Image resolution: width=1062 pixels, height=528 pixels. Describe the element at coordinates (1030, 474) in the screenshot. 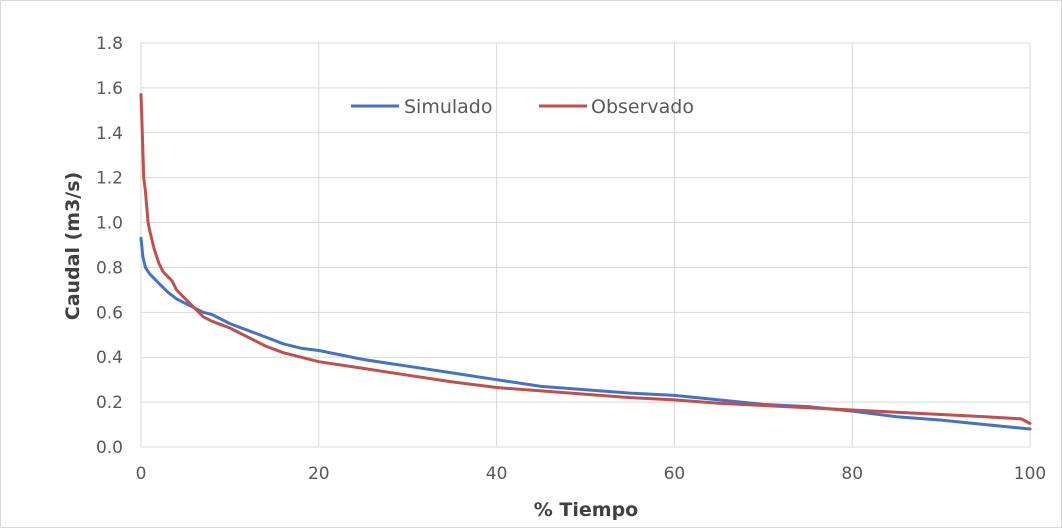

I see `x-tick-label: 100` at that location.